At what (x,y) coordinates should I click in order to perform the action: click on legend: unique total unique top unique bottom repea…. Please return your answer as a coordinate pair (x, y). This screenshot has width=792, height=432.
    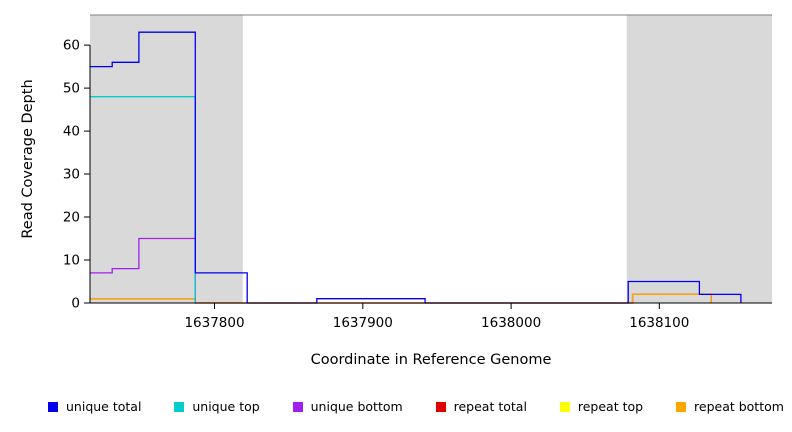
    Looking at the image, I should click on (416, 406).